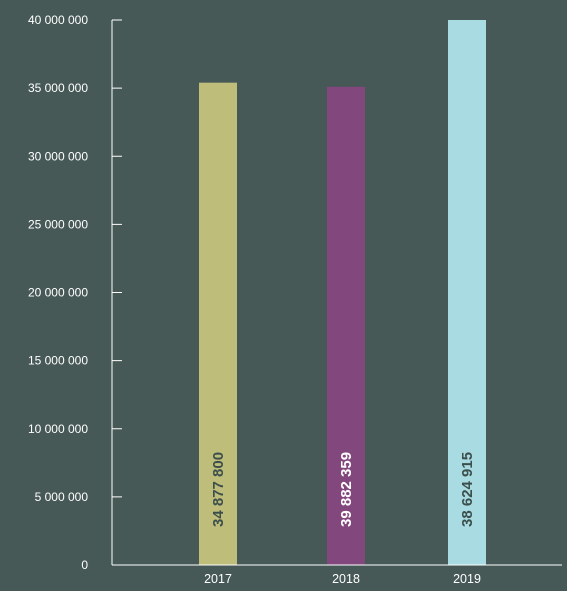 The height and width of the screenshot is (591, 567). I want to click on data-label-2017: 34 877 800, so click(218, 489).